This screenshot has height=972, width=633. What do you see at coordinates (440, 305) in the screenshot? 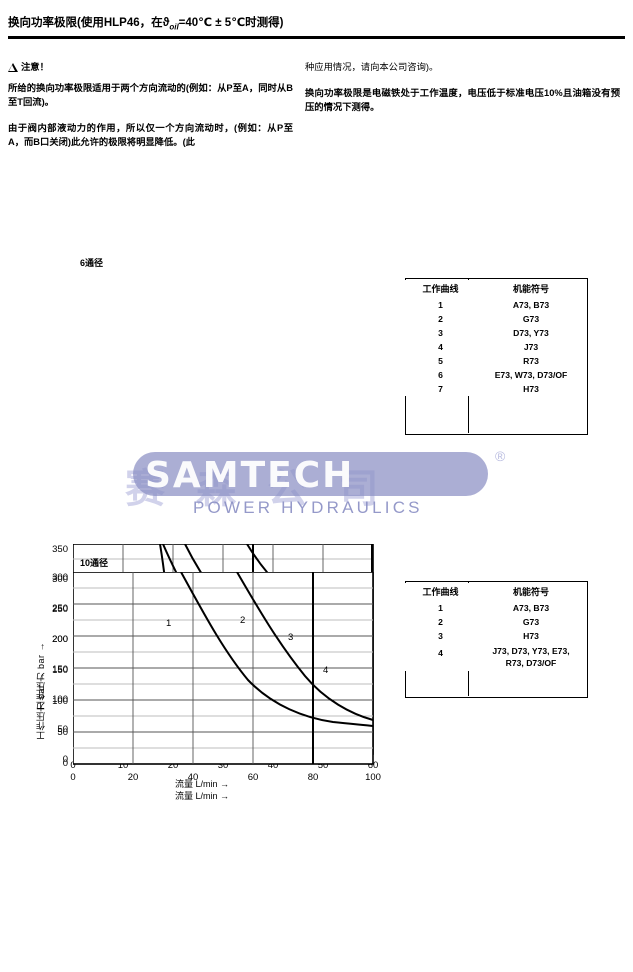
I see `table-1-cell-curve-1: 1` at bounding box center [440, 305].